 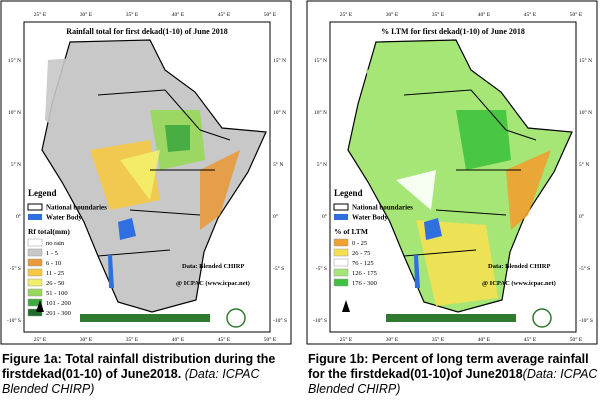 What do you see at coordinates (364, 283) in the screenshot?
I see `legend-label: 176 - 300` at bounding box center [364, 283].